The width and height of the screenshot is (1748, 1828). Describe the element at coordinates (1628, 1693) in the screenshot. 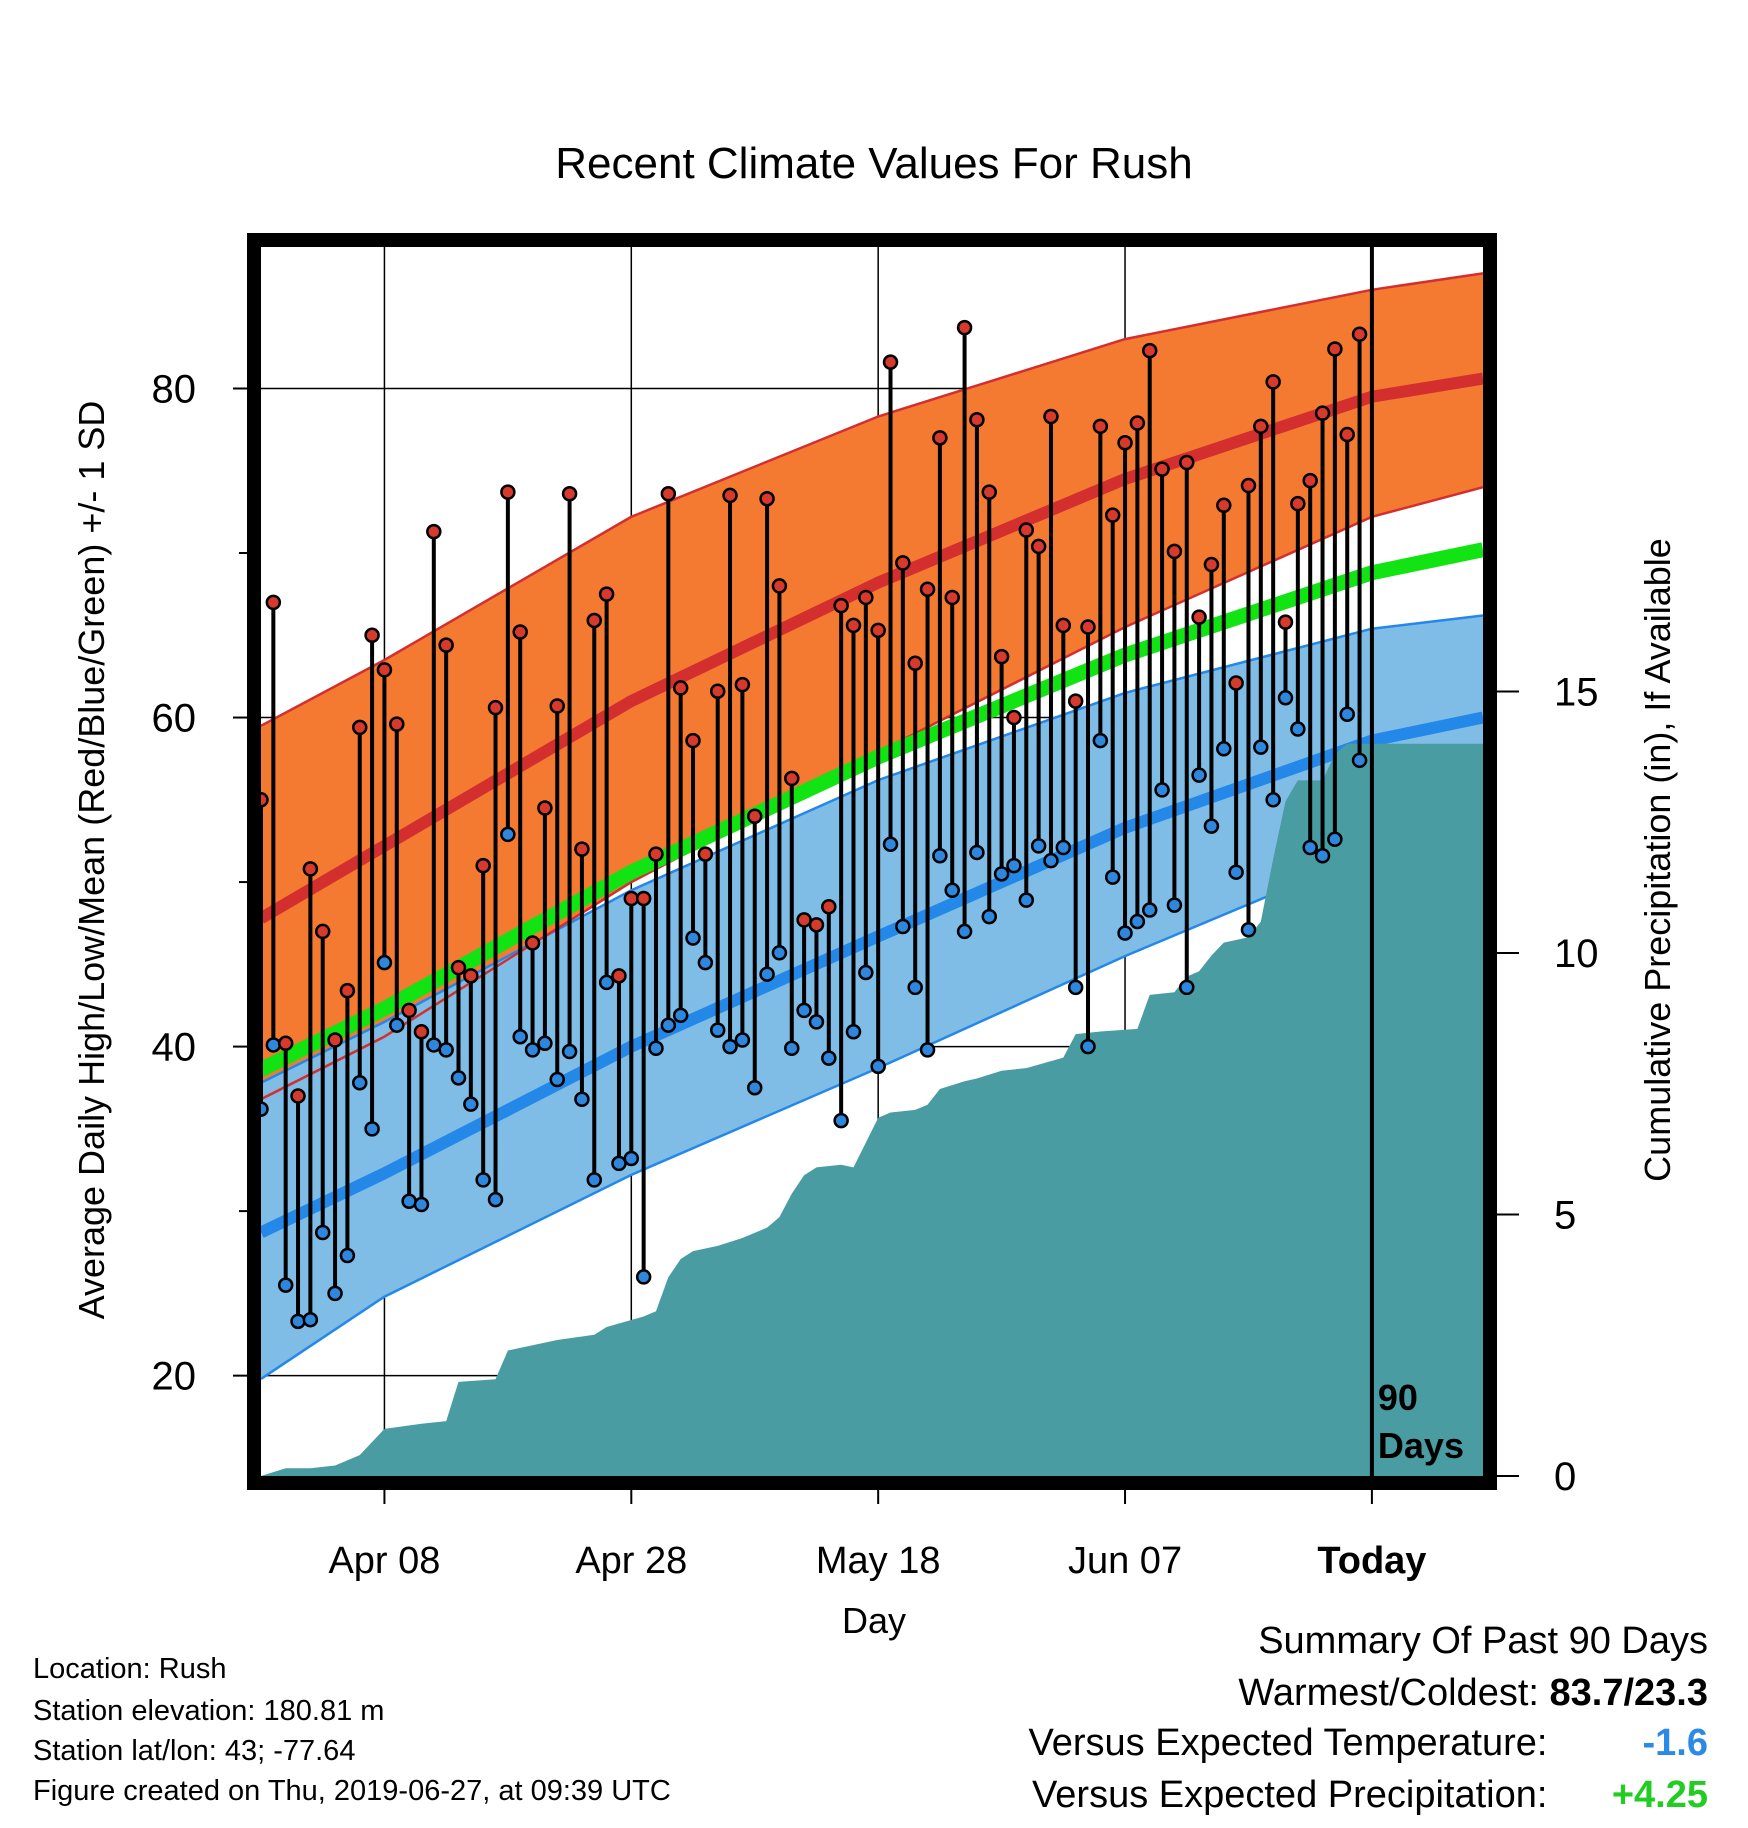

I see `warmest-value: 83.7/23.3` at that location.